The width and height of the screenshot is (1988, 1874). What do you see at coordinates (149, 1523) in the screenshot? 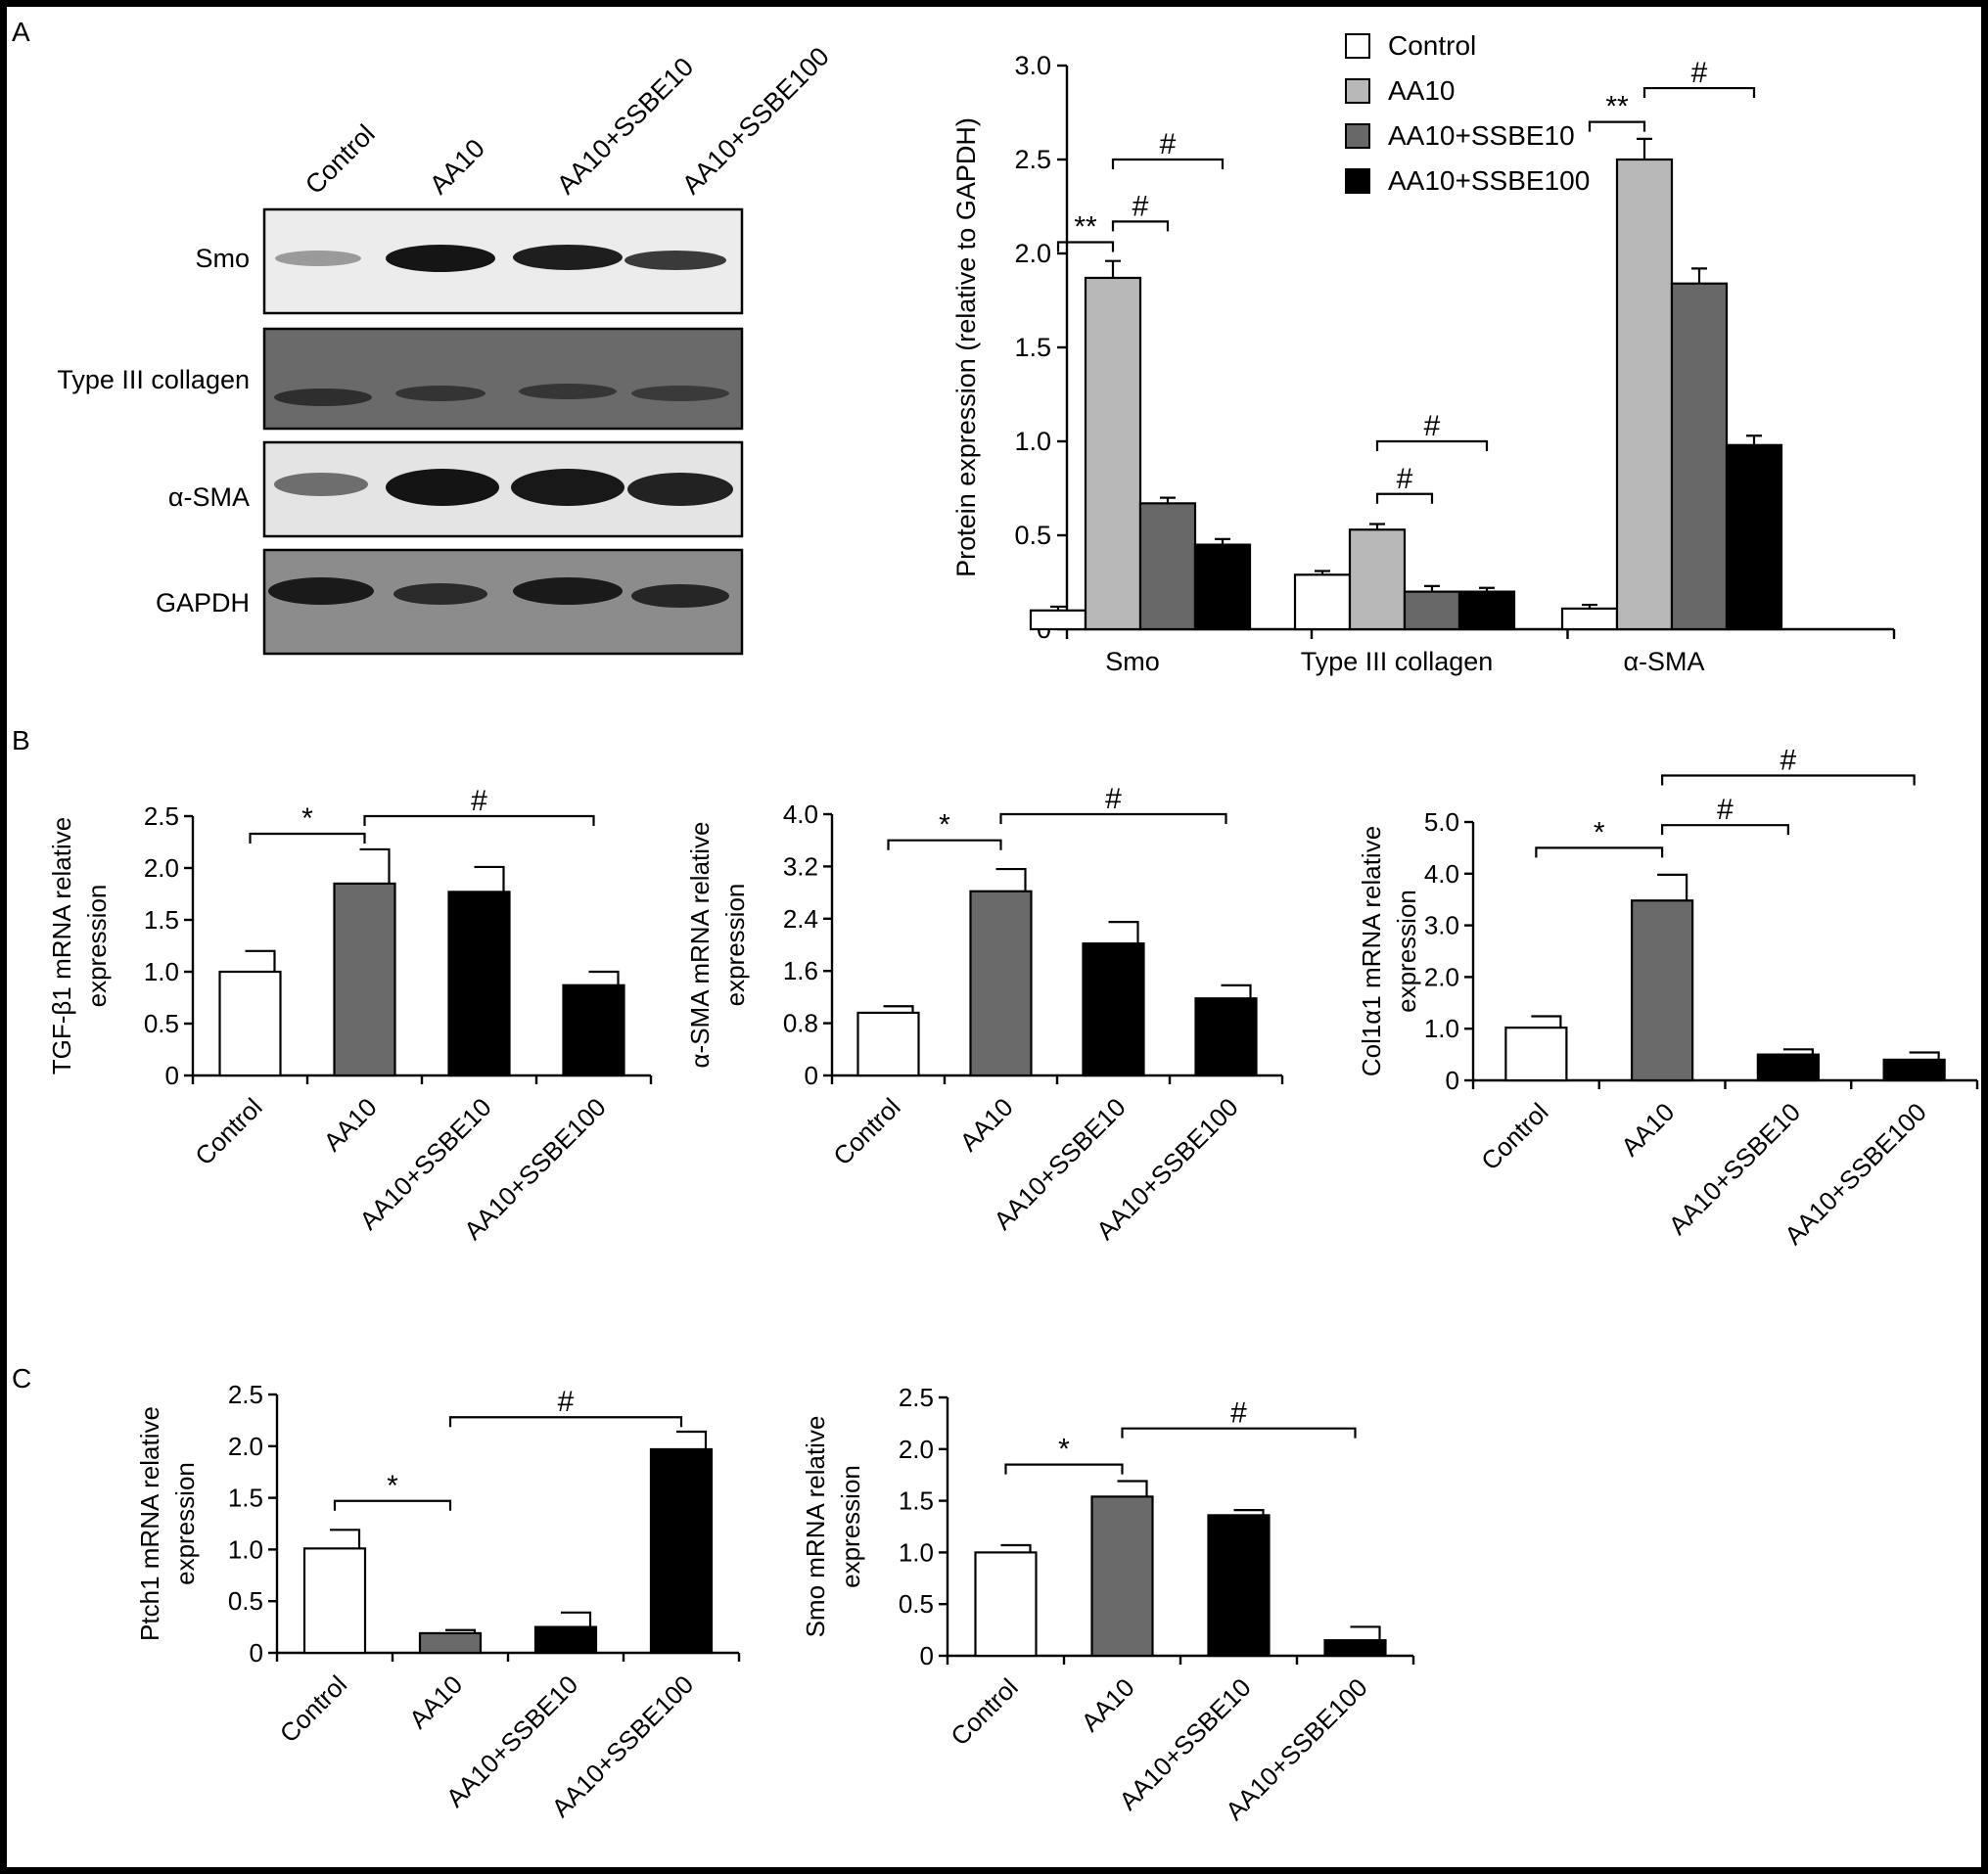
I see `y-axis-label: Ptch1 mRNA relative` at bounding box center [149, 1523].